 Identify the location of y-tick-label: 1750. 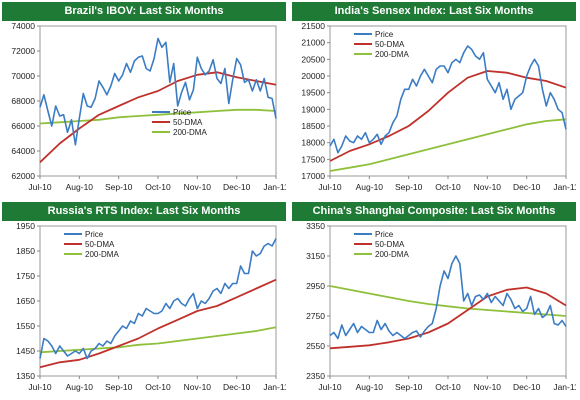
(25, 276).